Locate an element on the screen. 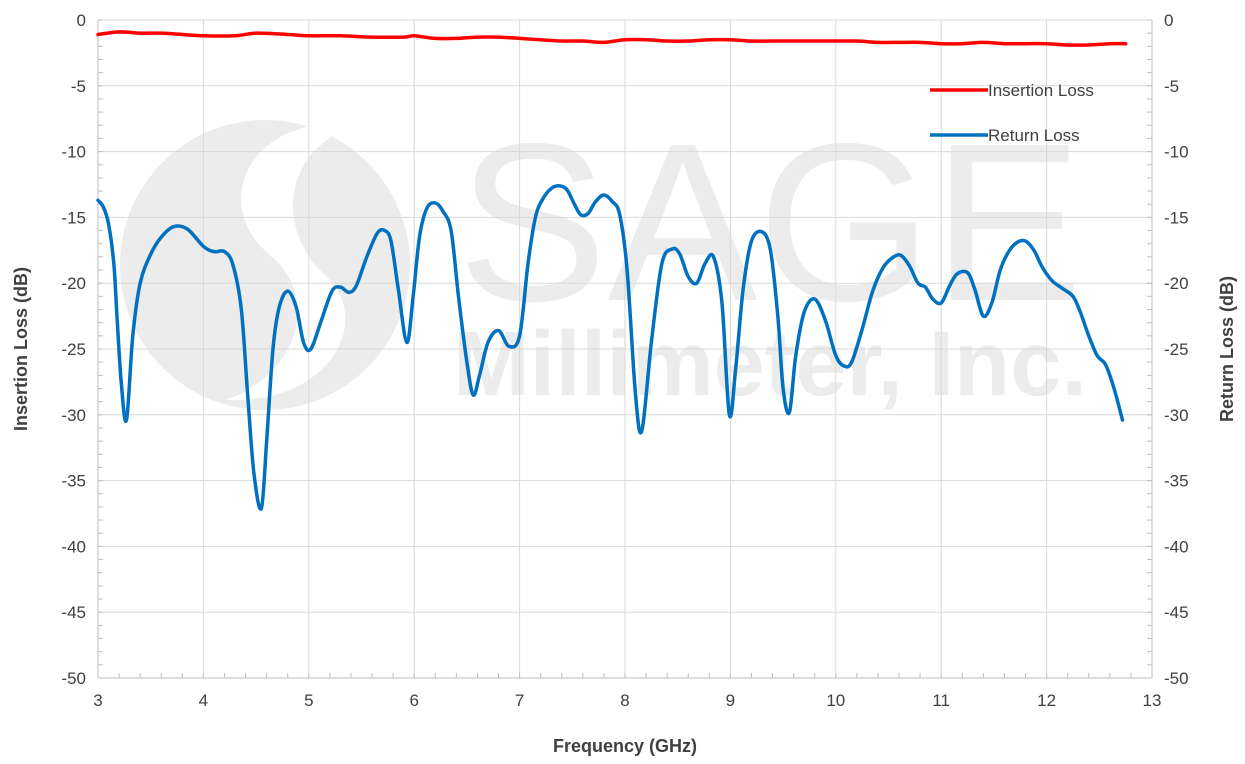  y-tick-label-left: -25 is located at coordinates (73, 349).